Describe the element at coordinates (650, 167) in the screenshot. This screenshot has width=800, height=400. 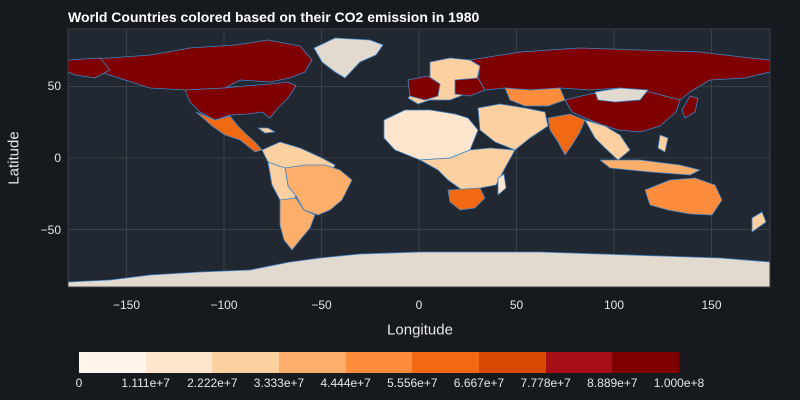
I see `region-indonesia` at that location.